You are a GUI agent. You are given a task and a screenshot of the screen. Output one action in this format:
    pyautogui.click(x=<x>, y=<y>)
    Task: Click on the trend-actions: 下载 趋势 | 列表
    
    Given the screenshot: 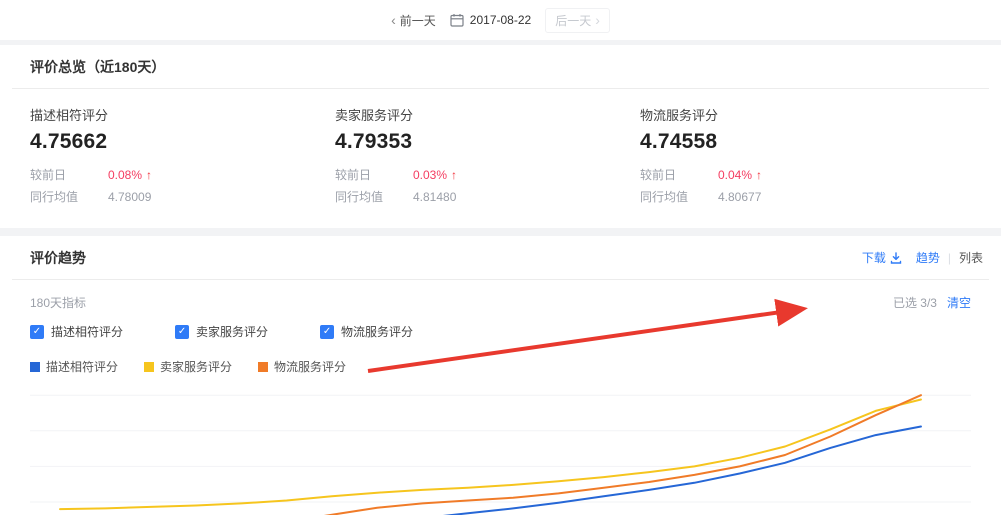 What is the action you would take?
    pyautogui.click(x=922, y=257)
    